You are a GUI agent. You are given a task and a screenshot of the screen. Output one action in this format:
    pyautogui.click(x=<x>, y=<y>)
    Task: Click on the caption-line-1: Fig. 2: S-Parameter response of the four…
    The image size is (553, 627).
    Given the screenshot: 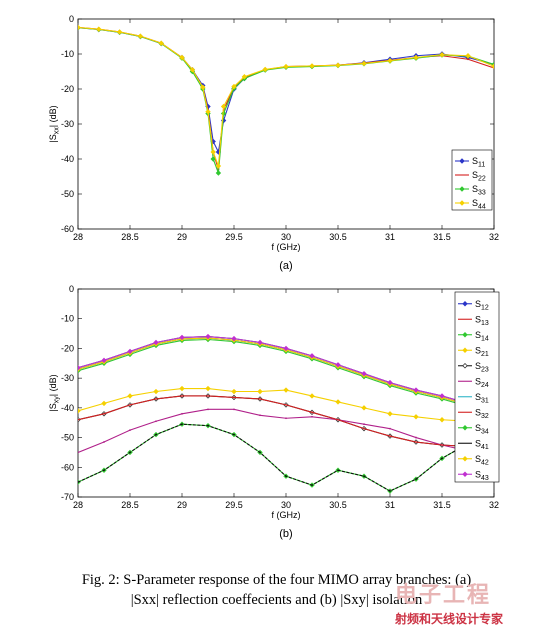 What is the action you would take?
    pyautogui.click(x=276, y=580)
    